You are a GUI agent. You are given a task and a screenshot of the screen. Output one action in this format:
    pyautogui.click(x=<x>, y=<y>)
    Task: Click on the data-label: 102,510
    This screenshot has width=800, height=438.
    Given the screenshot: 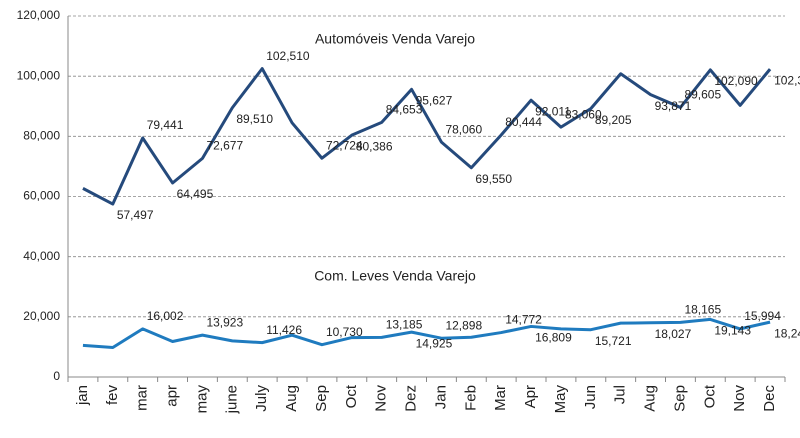 What is the action you would take?
    pyautogui.click(x=288, y=56)
    